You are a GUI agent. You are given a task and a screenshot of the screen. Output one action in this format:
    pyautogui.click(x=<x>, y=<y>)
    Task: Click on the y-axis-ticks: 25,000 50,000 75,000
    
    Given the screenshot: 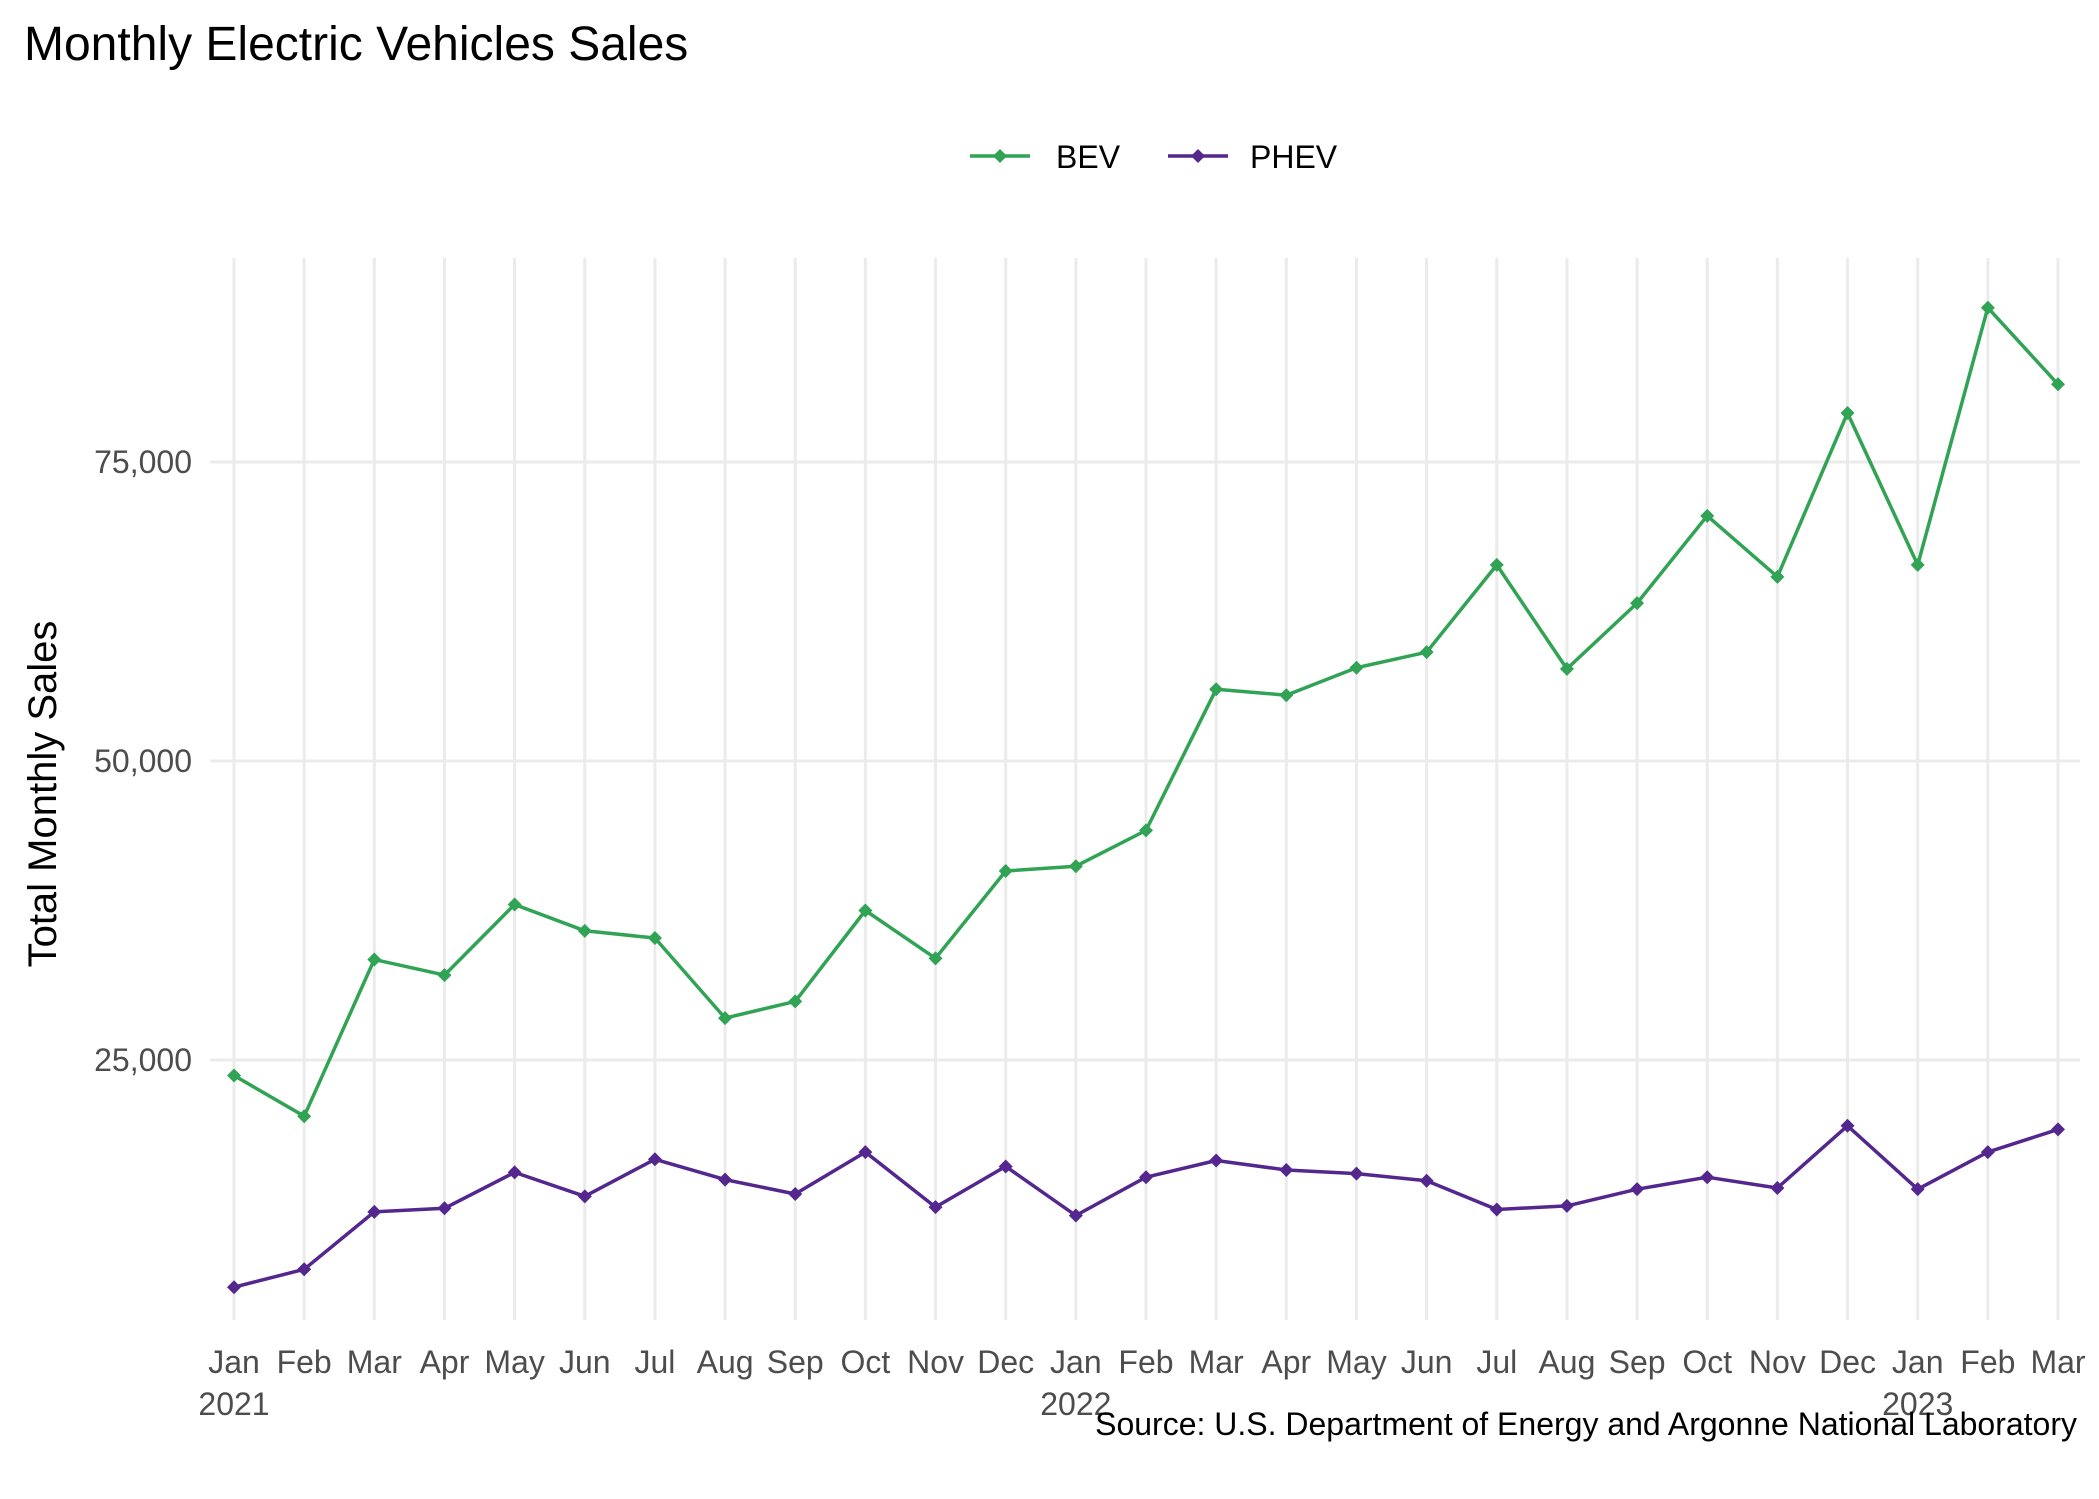 What is the action you would take?
    pyautogui.click(x=143, y=761)
    